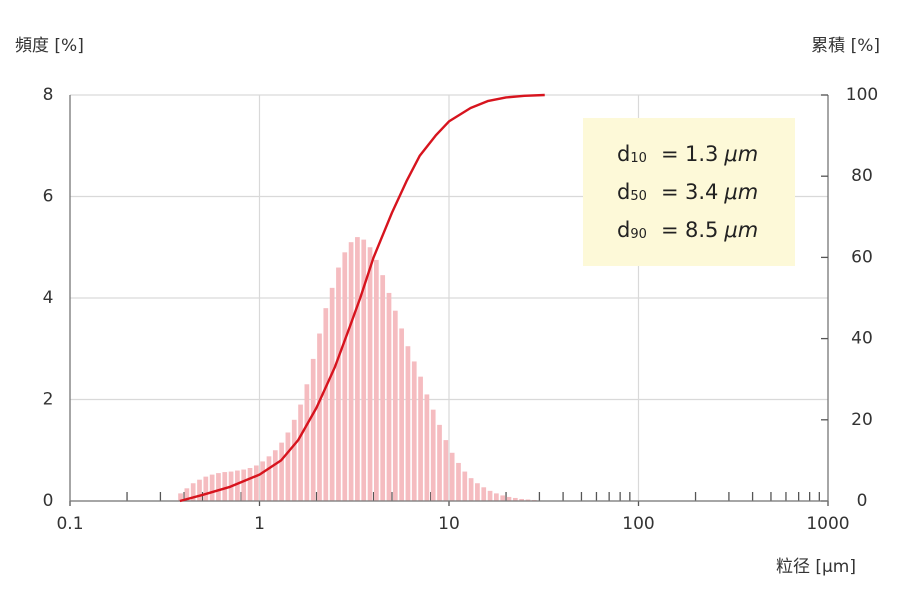 This screenshot has width=900, height=614. I want to click on y-tick-label: 2, so click(48, 400).